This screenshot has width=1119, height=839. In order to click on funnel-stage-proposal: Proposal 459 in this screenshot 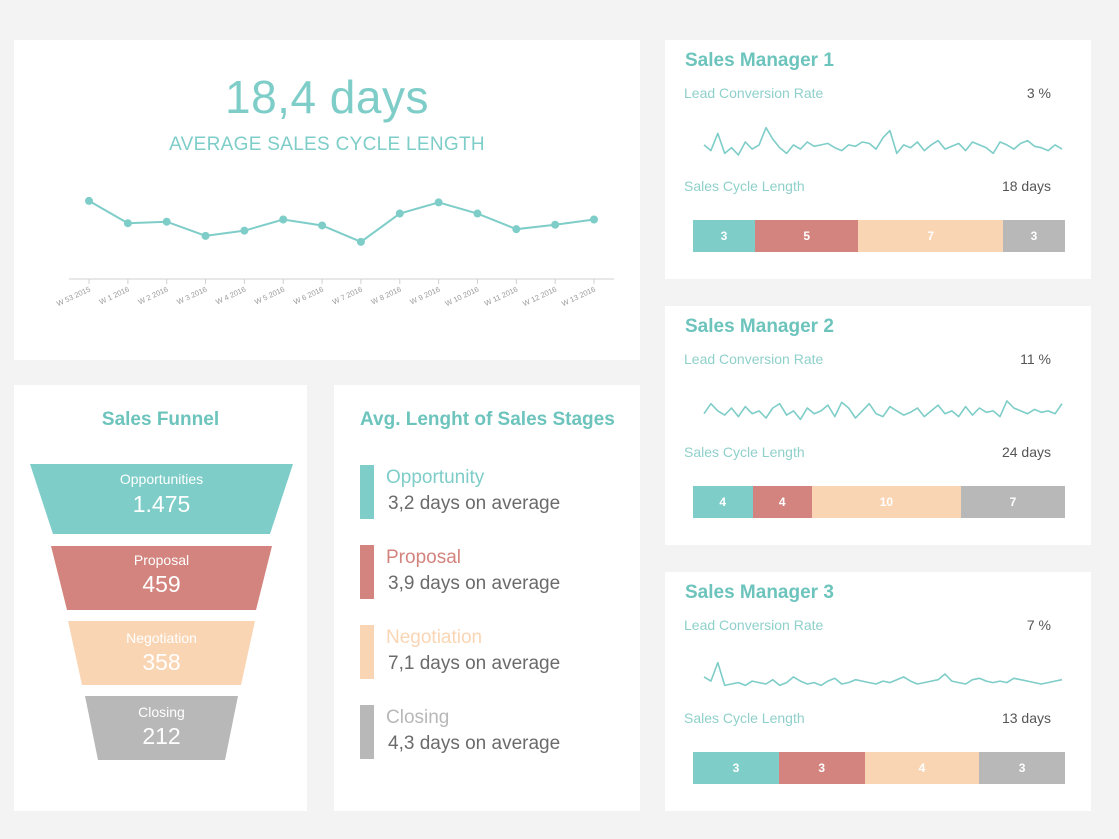, I will do `click(161, 578)`.